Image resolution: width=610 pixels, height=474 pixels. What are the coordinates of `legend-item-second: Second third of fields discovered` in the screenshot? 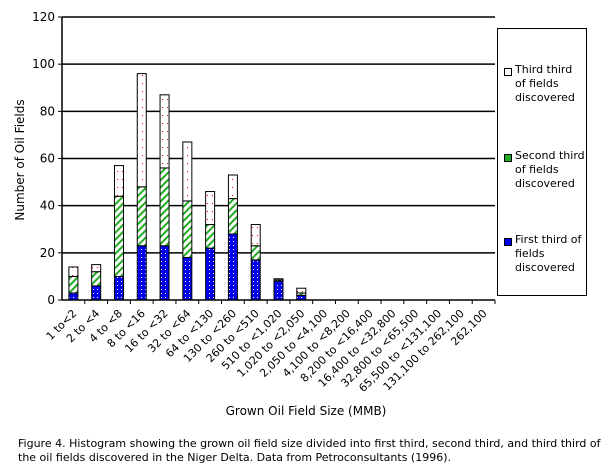 It's located at (545, 170).